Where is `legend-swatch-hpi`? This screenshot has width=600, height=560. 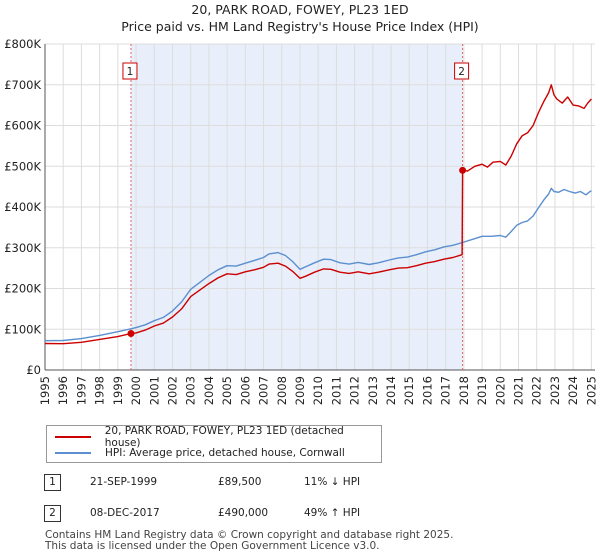 legend-swatch-hpi is located at coordinates (73, 453).